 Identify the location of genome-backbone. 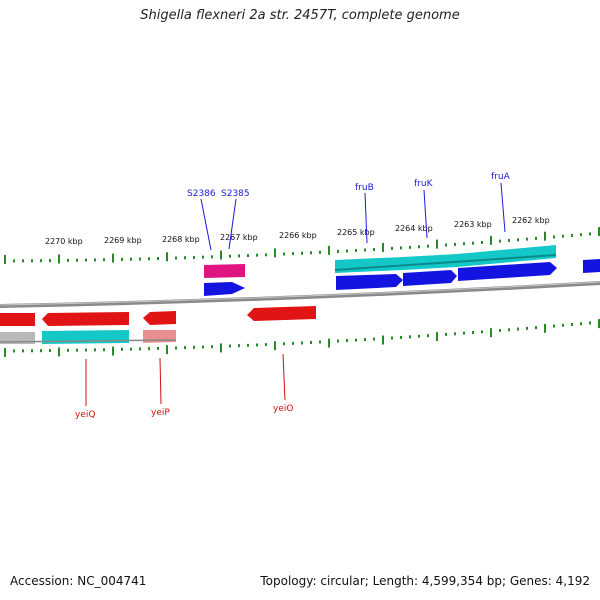
(300, 294).